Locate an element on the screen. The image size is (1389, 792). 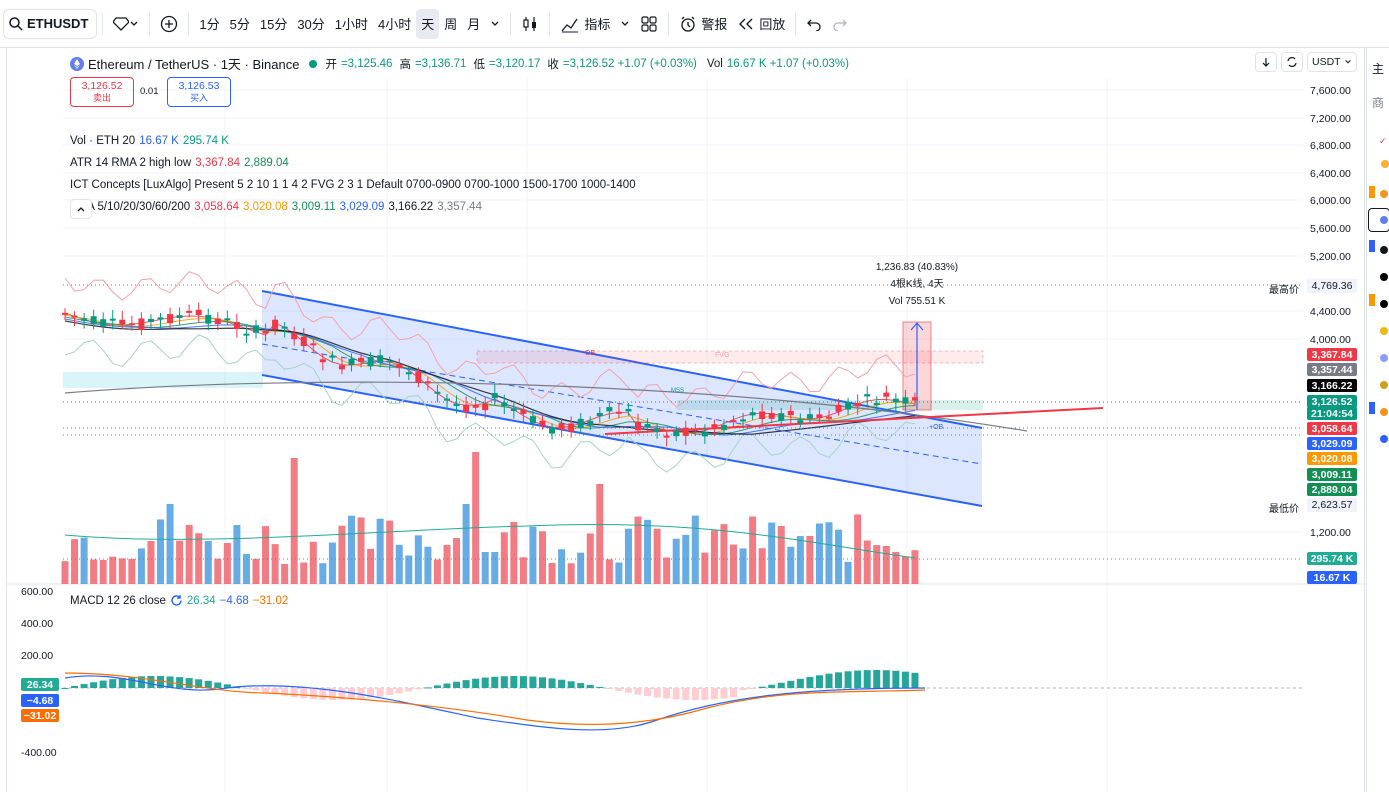
vol-value: 16.67 K +1.07 (+0.03%) is located at coordinates (787, 63).